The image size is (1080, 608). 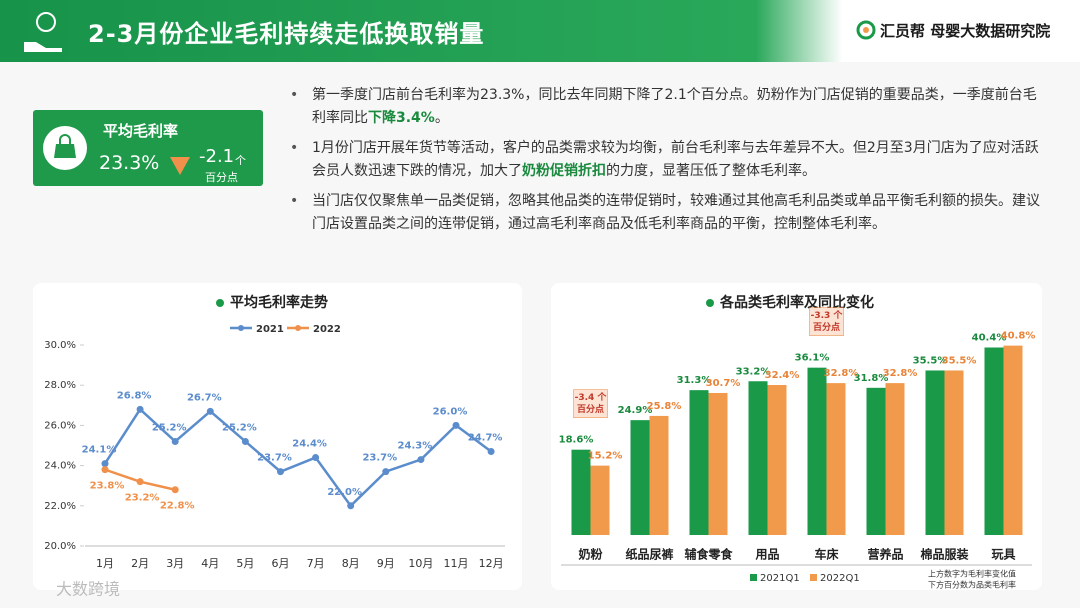 What do you see at coordinates (635, 410) in the screenshot?
I see `data-label: 24.9%` at bounding box center [635, 410].